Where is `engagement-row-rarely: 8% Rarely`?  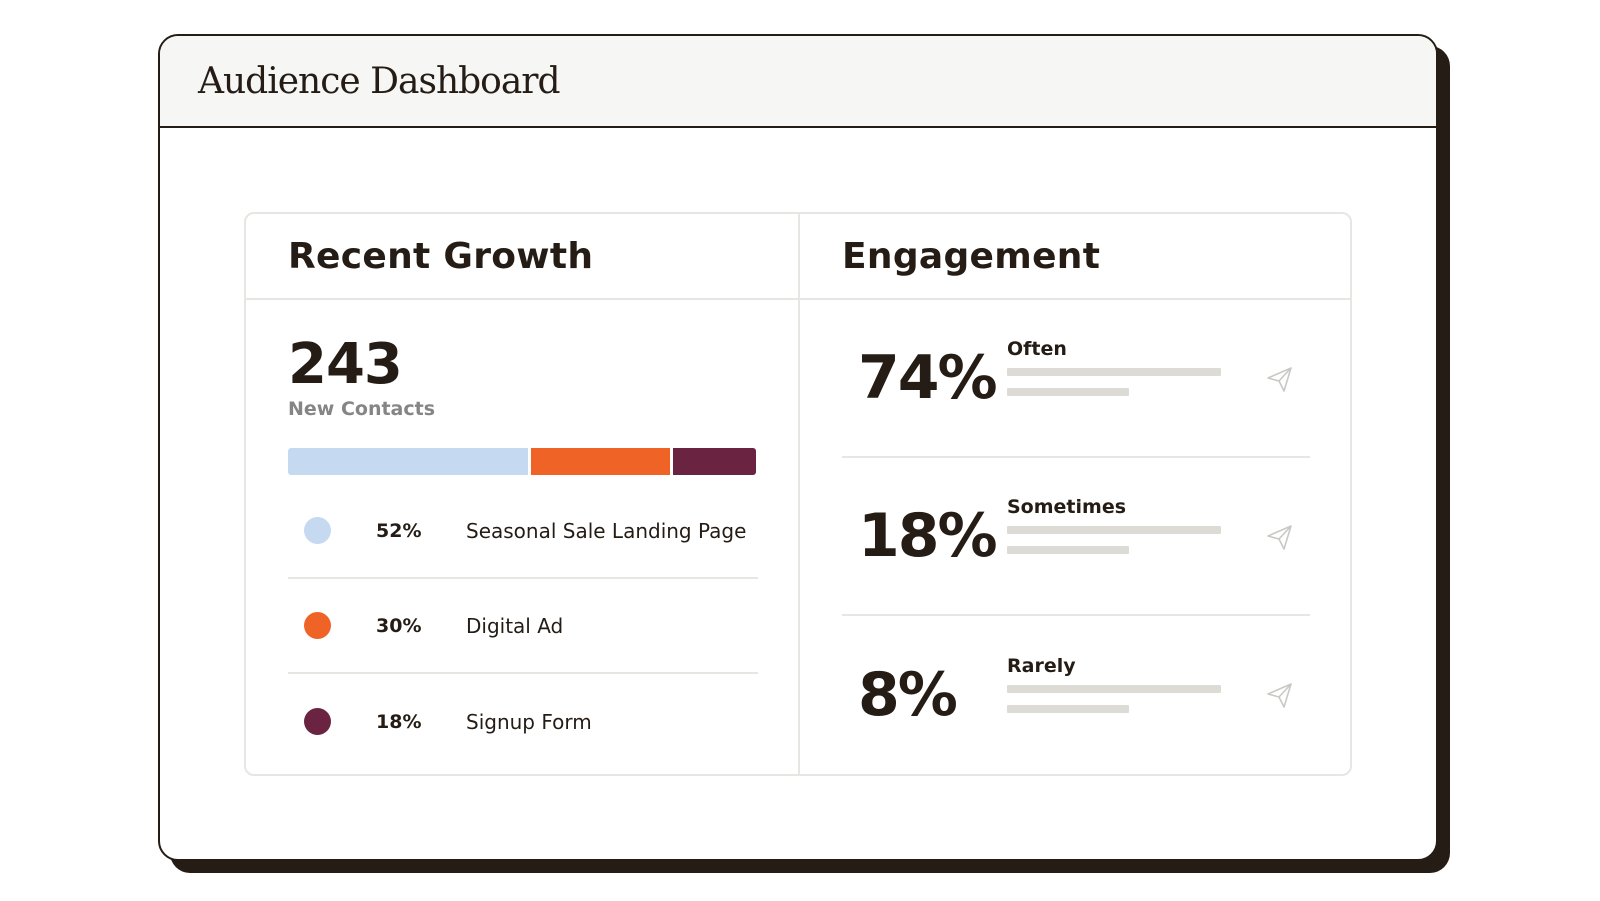 engagement-row-rarely: 8% Rarely is located at coordinates (1076, 695).